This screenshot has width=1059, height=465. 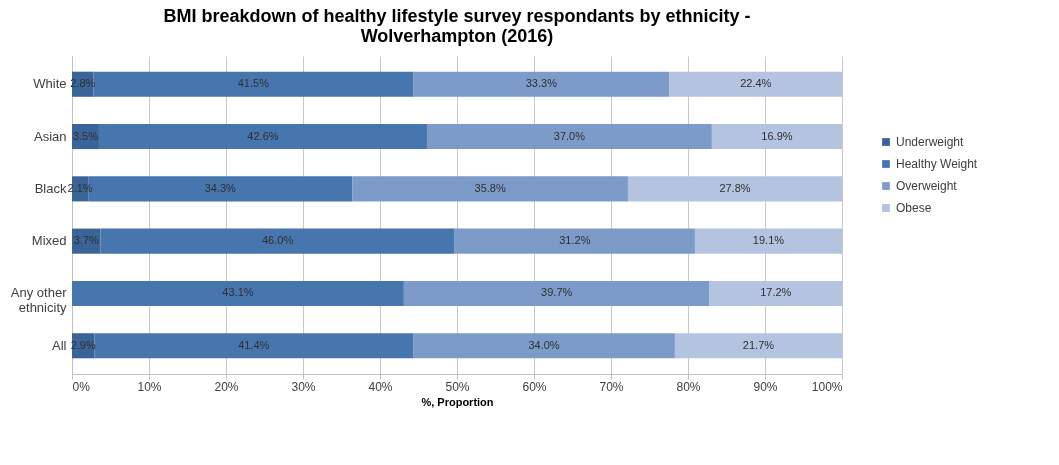 I want to click on y-tick-label: White, so click(x=50, y=84).